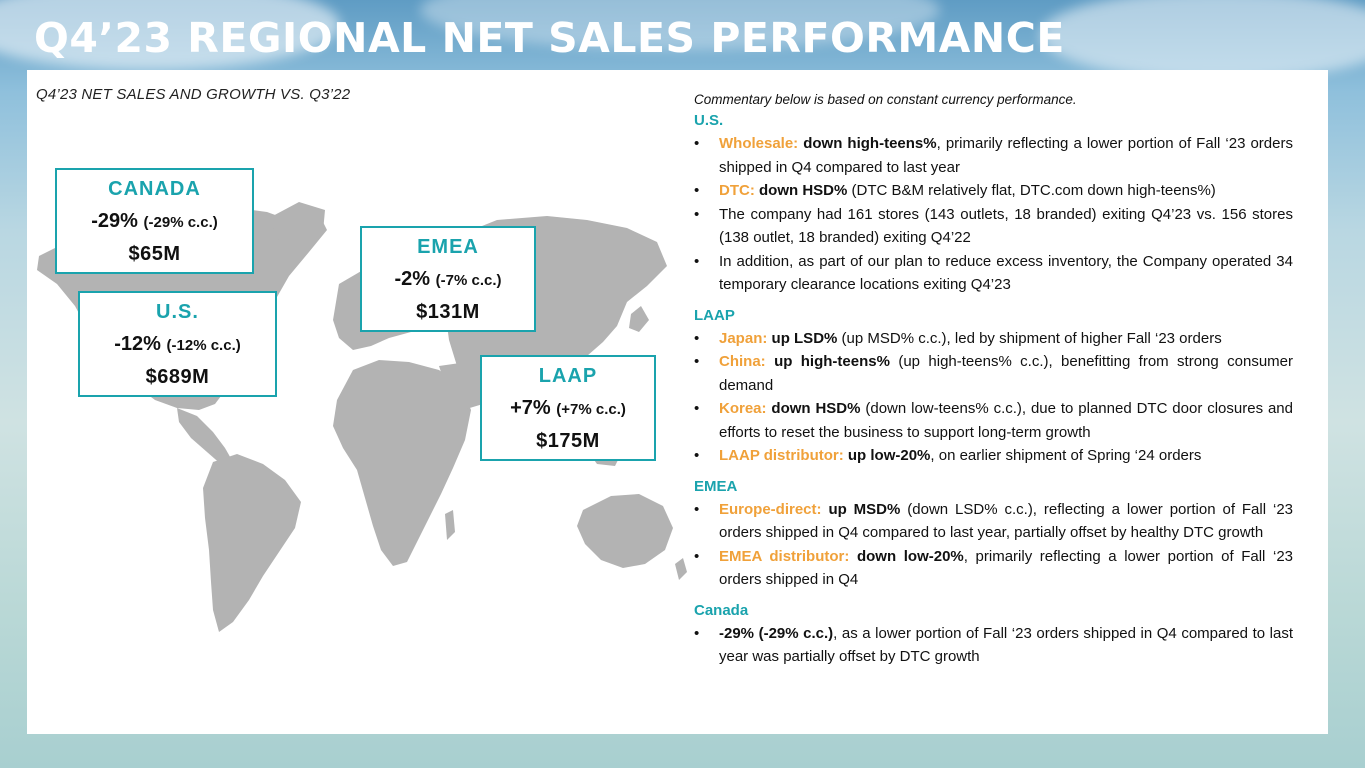  Describe the element at coordinates (889, 455) in the screenshot. I see `bullet-highlight: up low-20%` at that location.